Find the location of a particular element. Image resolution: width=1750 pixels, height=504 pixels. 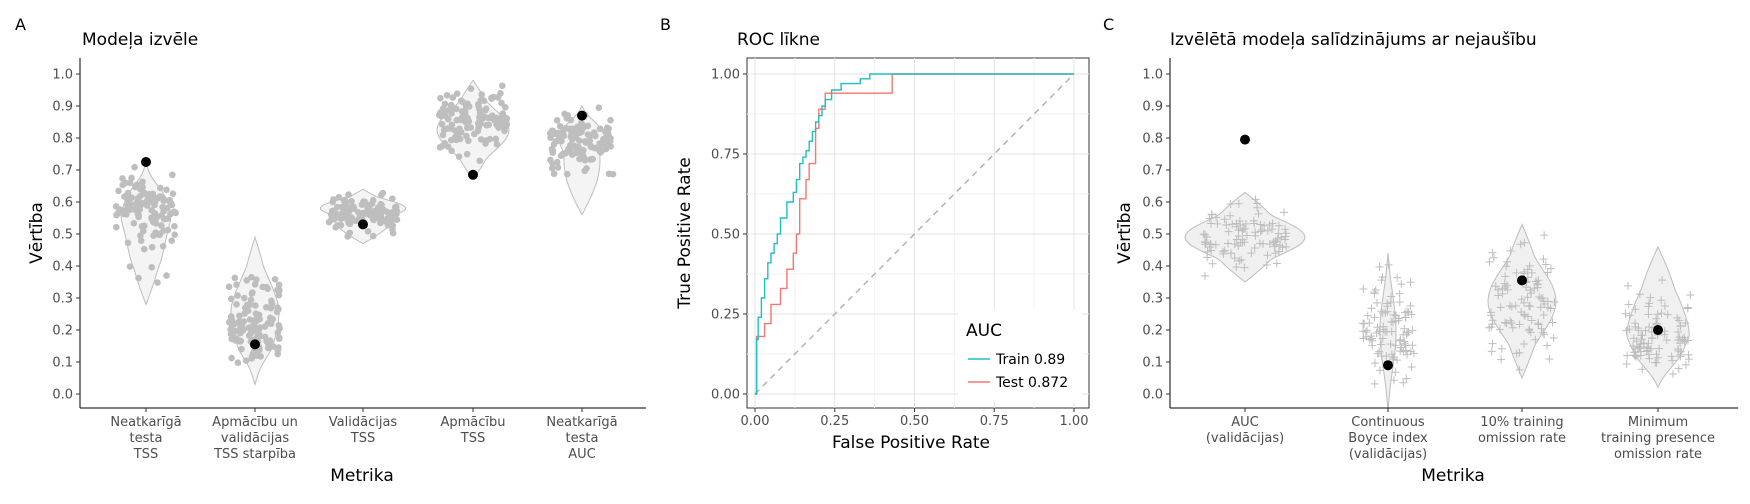

roc-line-train is located at coordinates (914, 234).